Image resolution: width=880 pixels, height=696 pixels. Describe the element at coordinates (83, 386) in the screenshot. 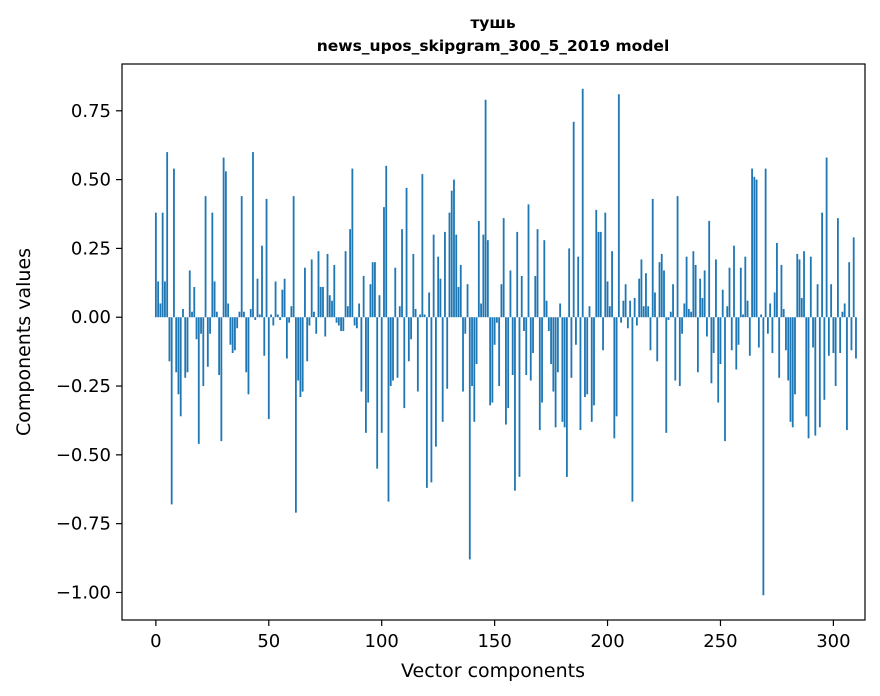

I see `y-tick-label: −0.25` at that location.